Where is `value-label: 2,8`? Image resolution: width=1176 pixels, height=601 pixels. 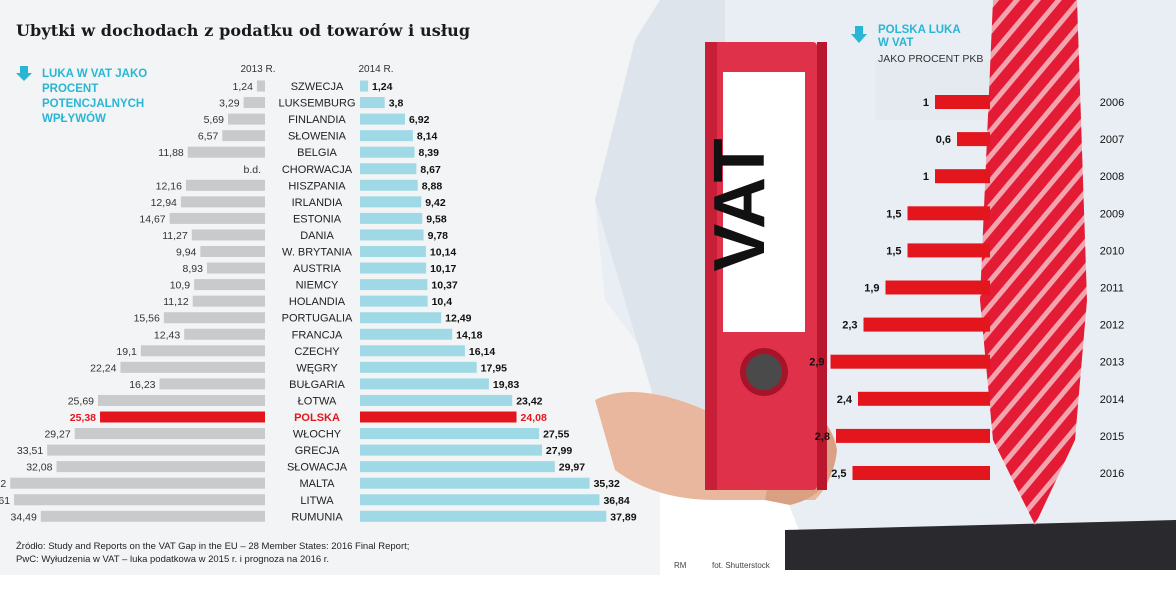 value-label: 2,8 is located at coordinates (822, 437).